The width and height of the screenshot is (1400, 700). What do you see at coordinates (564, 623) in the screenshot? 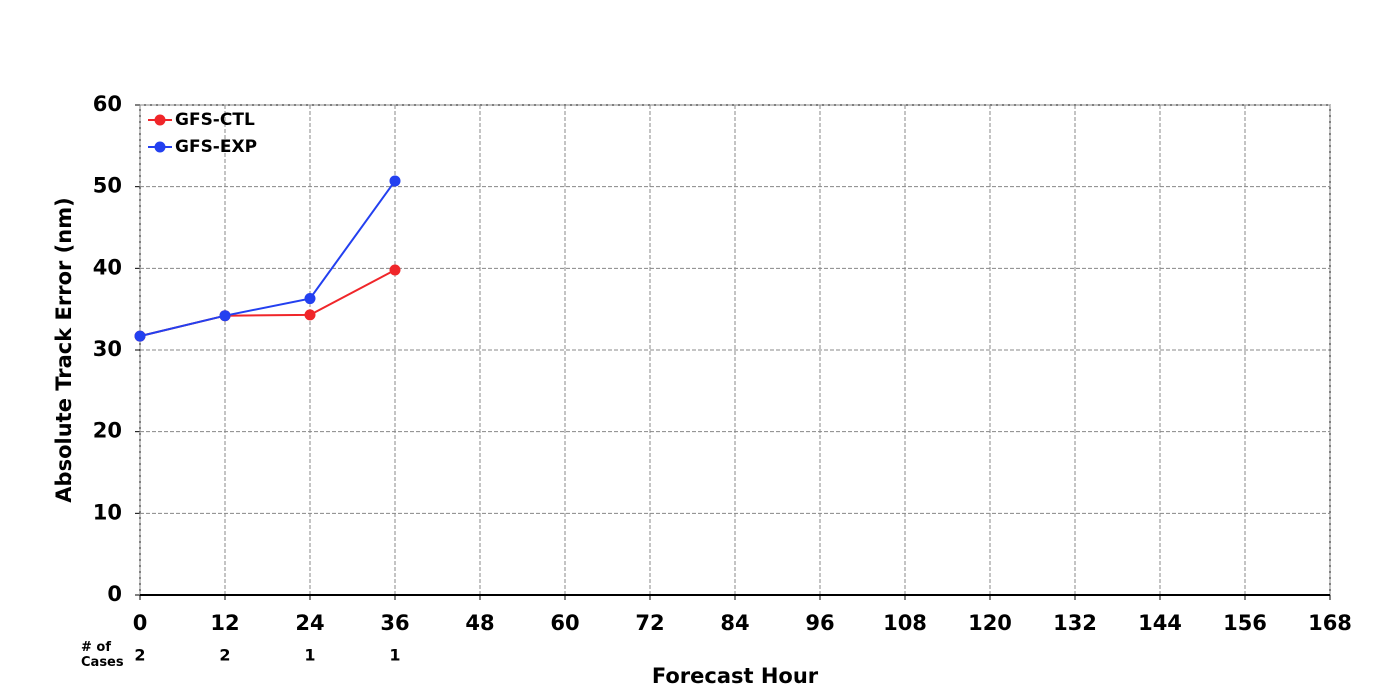
I see `x-tick-label: 60` at bounding box center [564, 623].